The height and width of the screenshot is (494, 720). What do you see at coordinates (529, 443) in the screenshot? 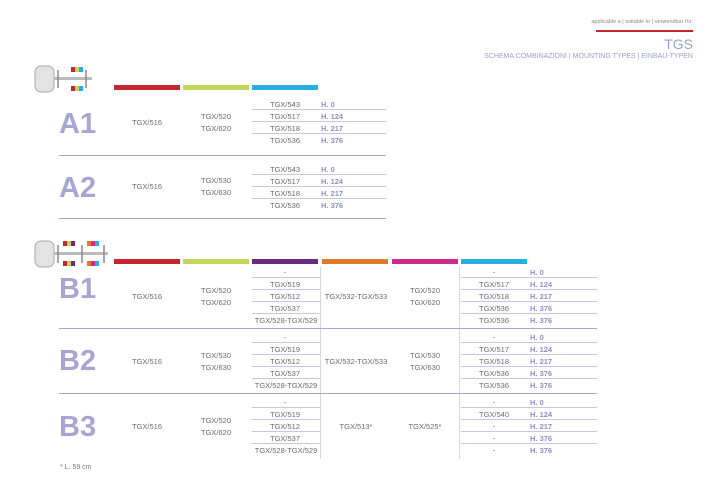
I see `b3-rule-r4` at bounding box center [529, 443].